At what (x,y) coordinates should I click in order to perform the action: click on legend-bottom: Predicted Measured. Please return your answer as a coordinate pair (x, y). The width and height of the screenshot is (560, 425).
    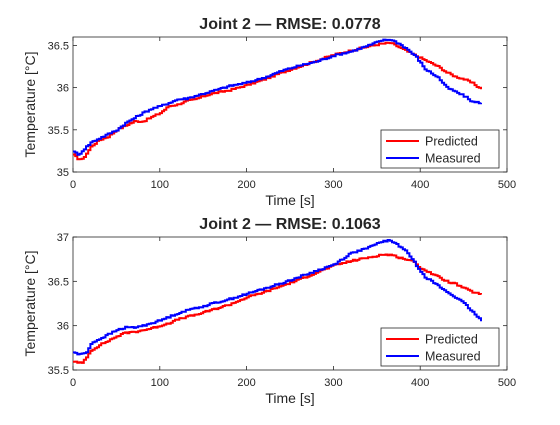
    Looking at the image, I should click on (440, 347).